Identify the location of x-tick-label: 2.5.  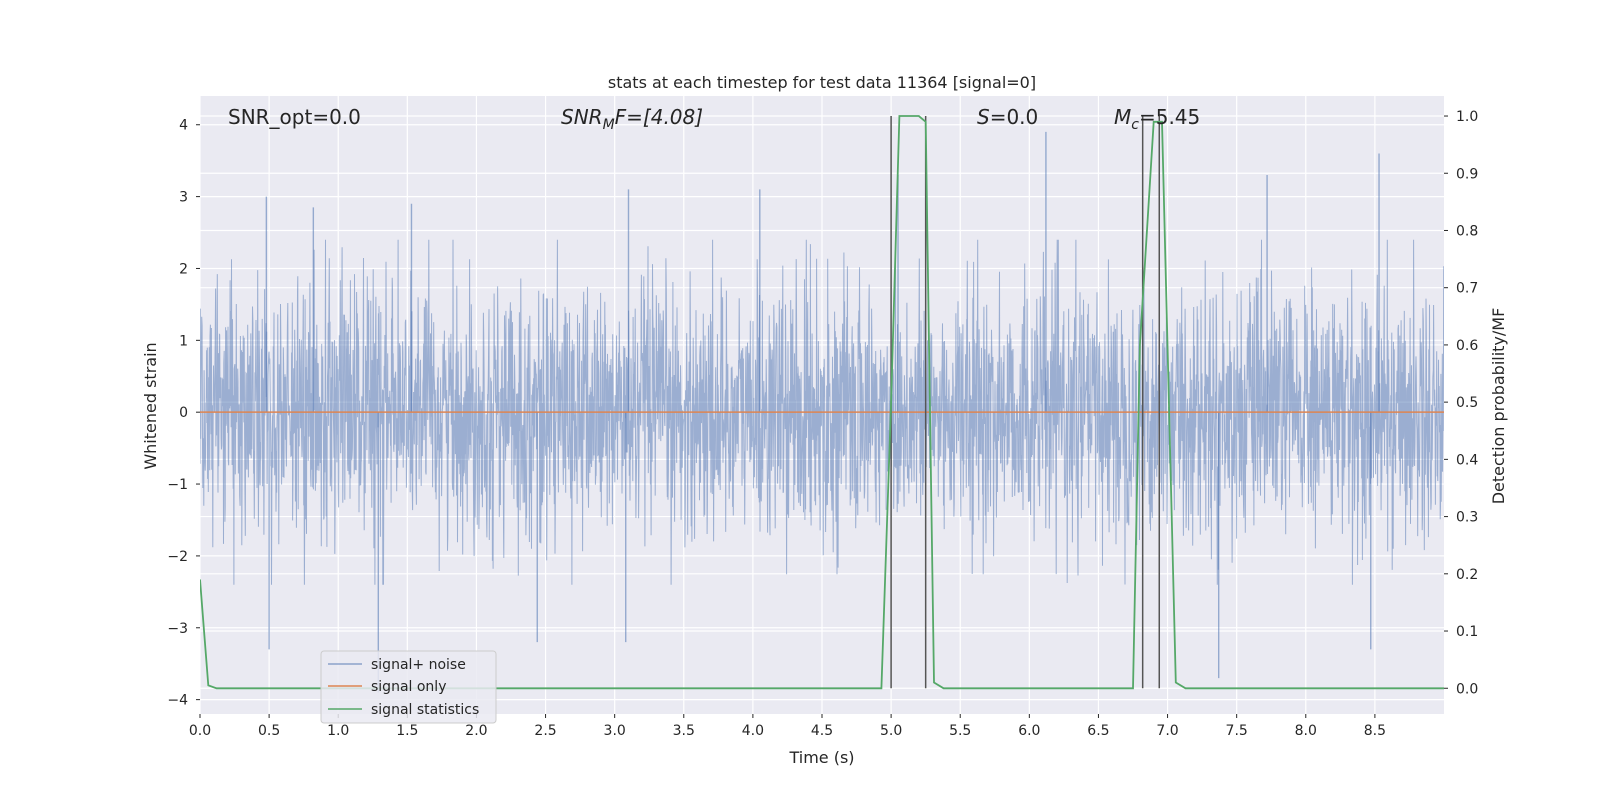
(545, 731).